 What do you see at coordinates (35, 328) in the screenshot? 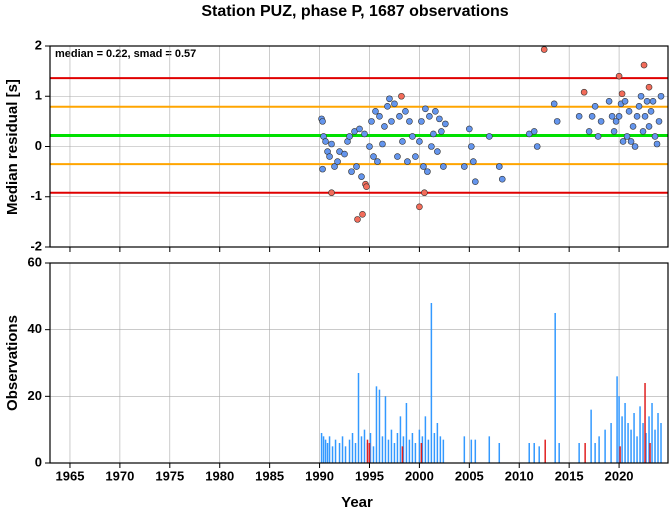
I see `y-tick-label: 40` at bounding box center [35, 328].